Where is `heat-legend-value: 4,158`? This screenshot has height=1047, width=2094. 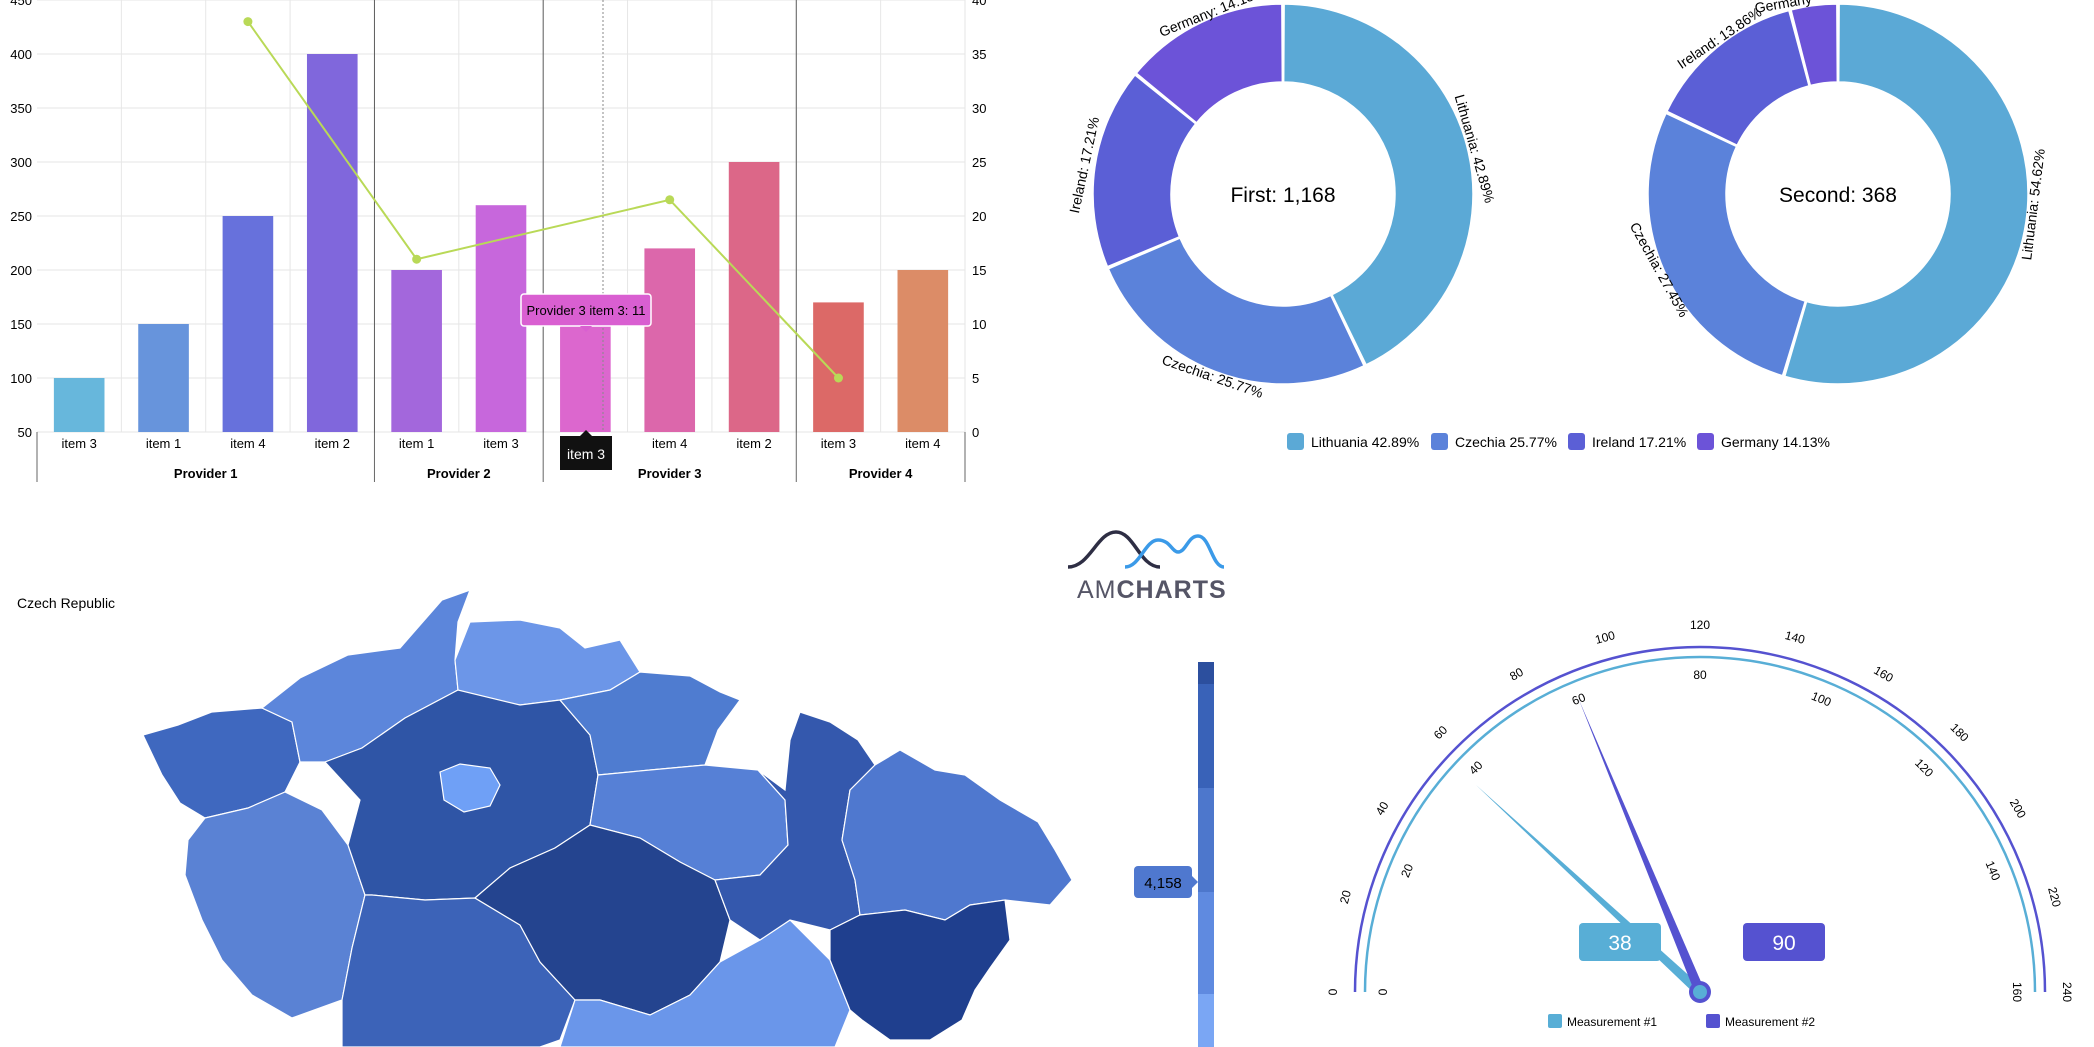
heat-legend-value: 4,158 is located at coordinates (1163, 883).